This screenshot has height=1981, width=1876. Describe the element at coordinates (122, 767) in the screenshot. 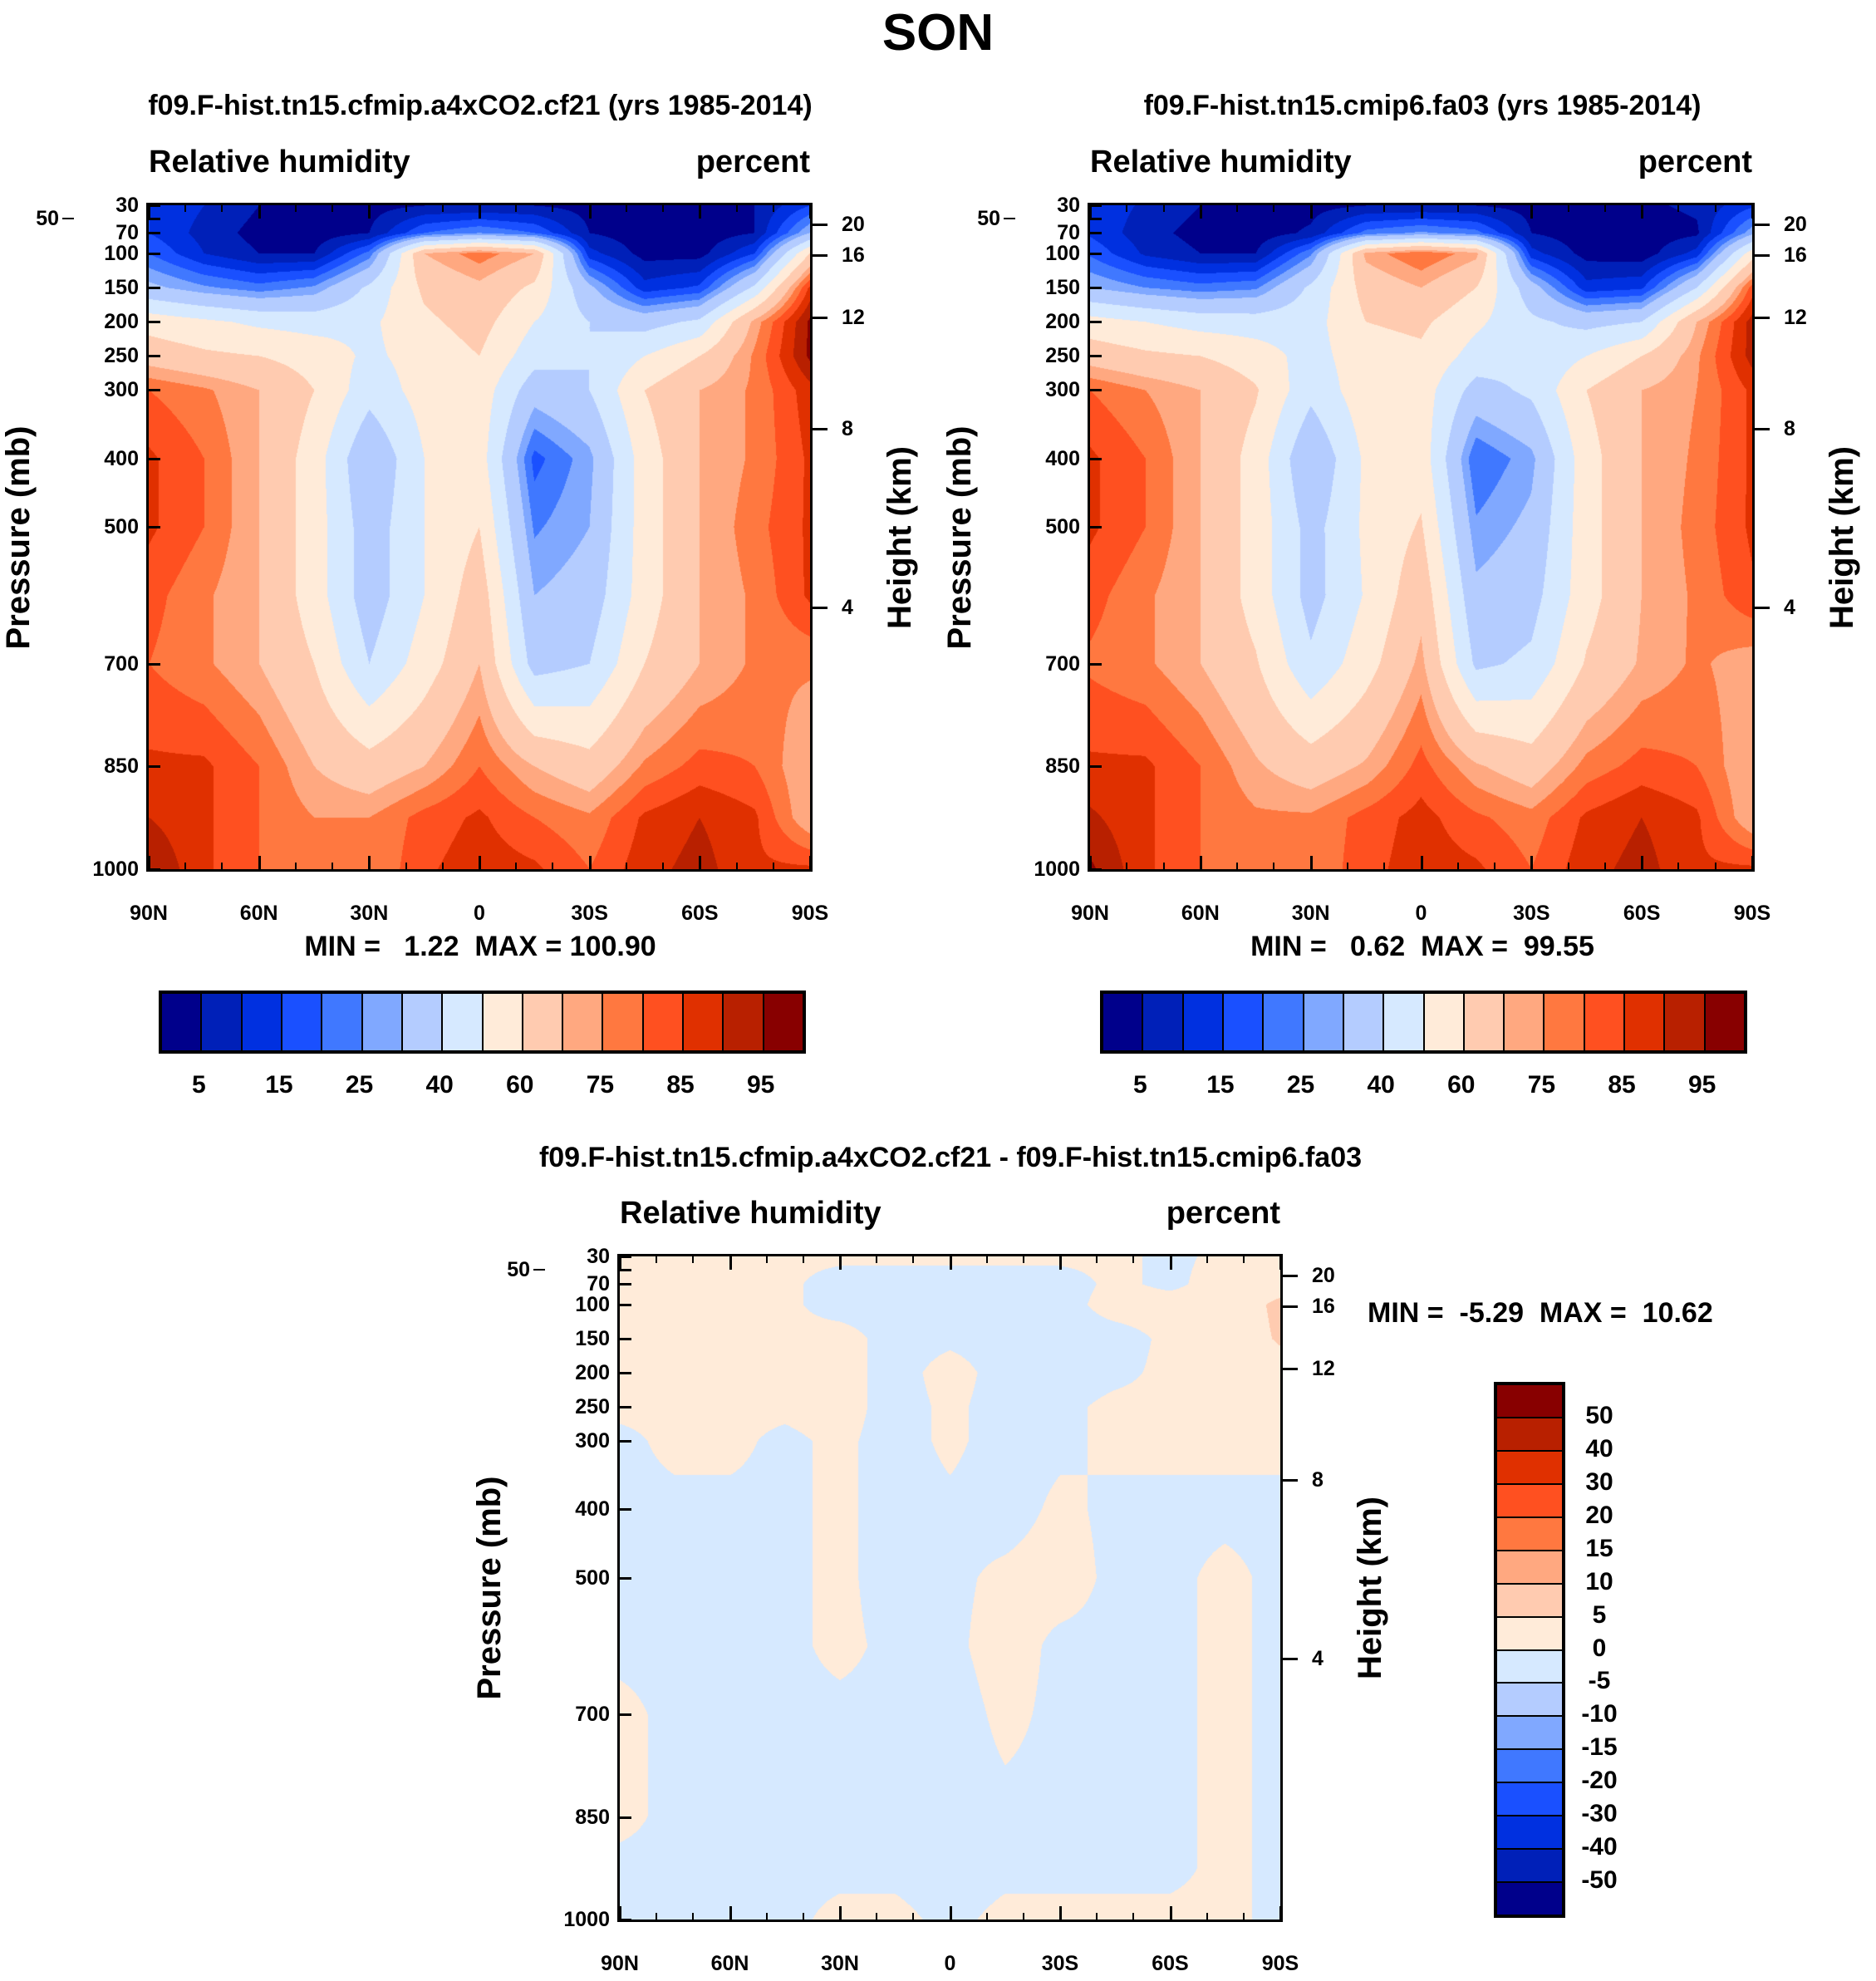

I see `y-tick-label: 850` at that location.